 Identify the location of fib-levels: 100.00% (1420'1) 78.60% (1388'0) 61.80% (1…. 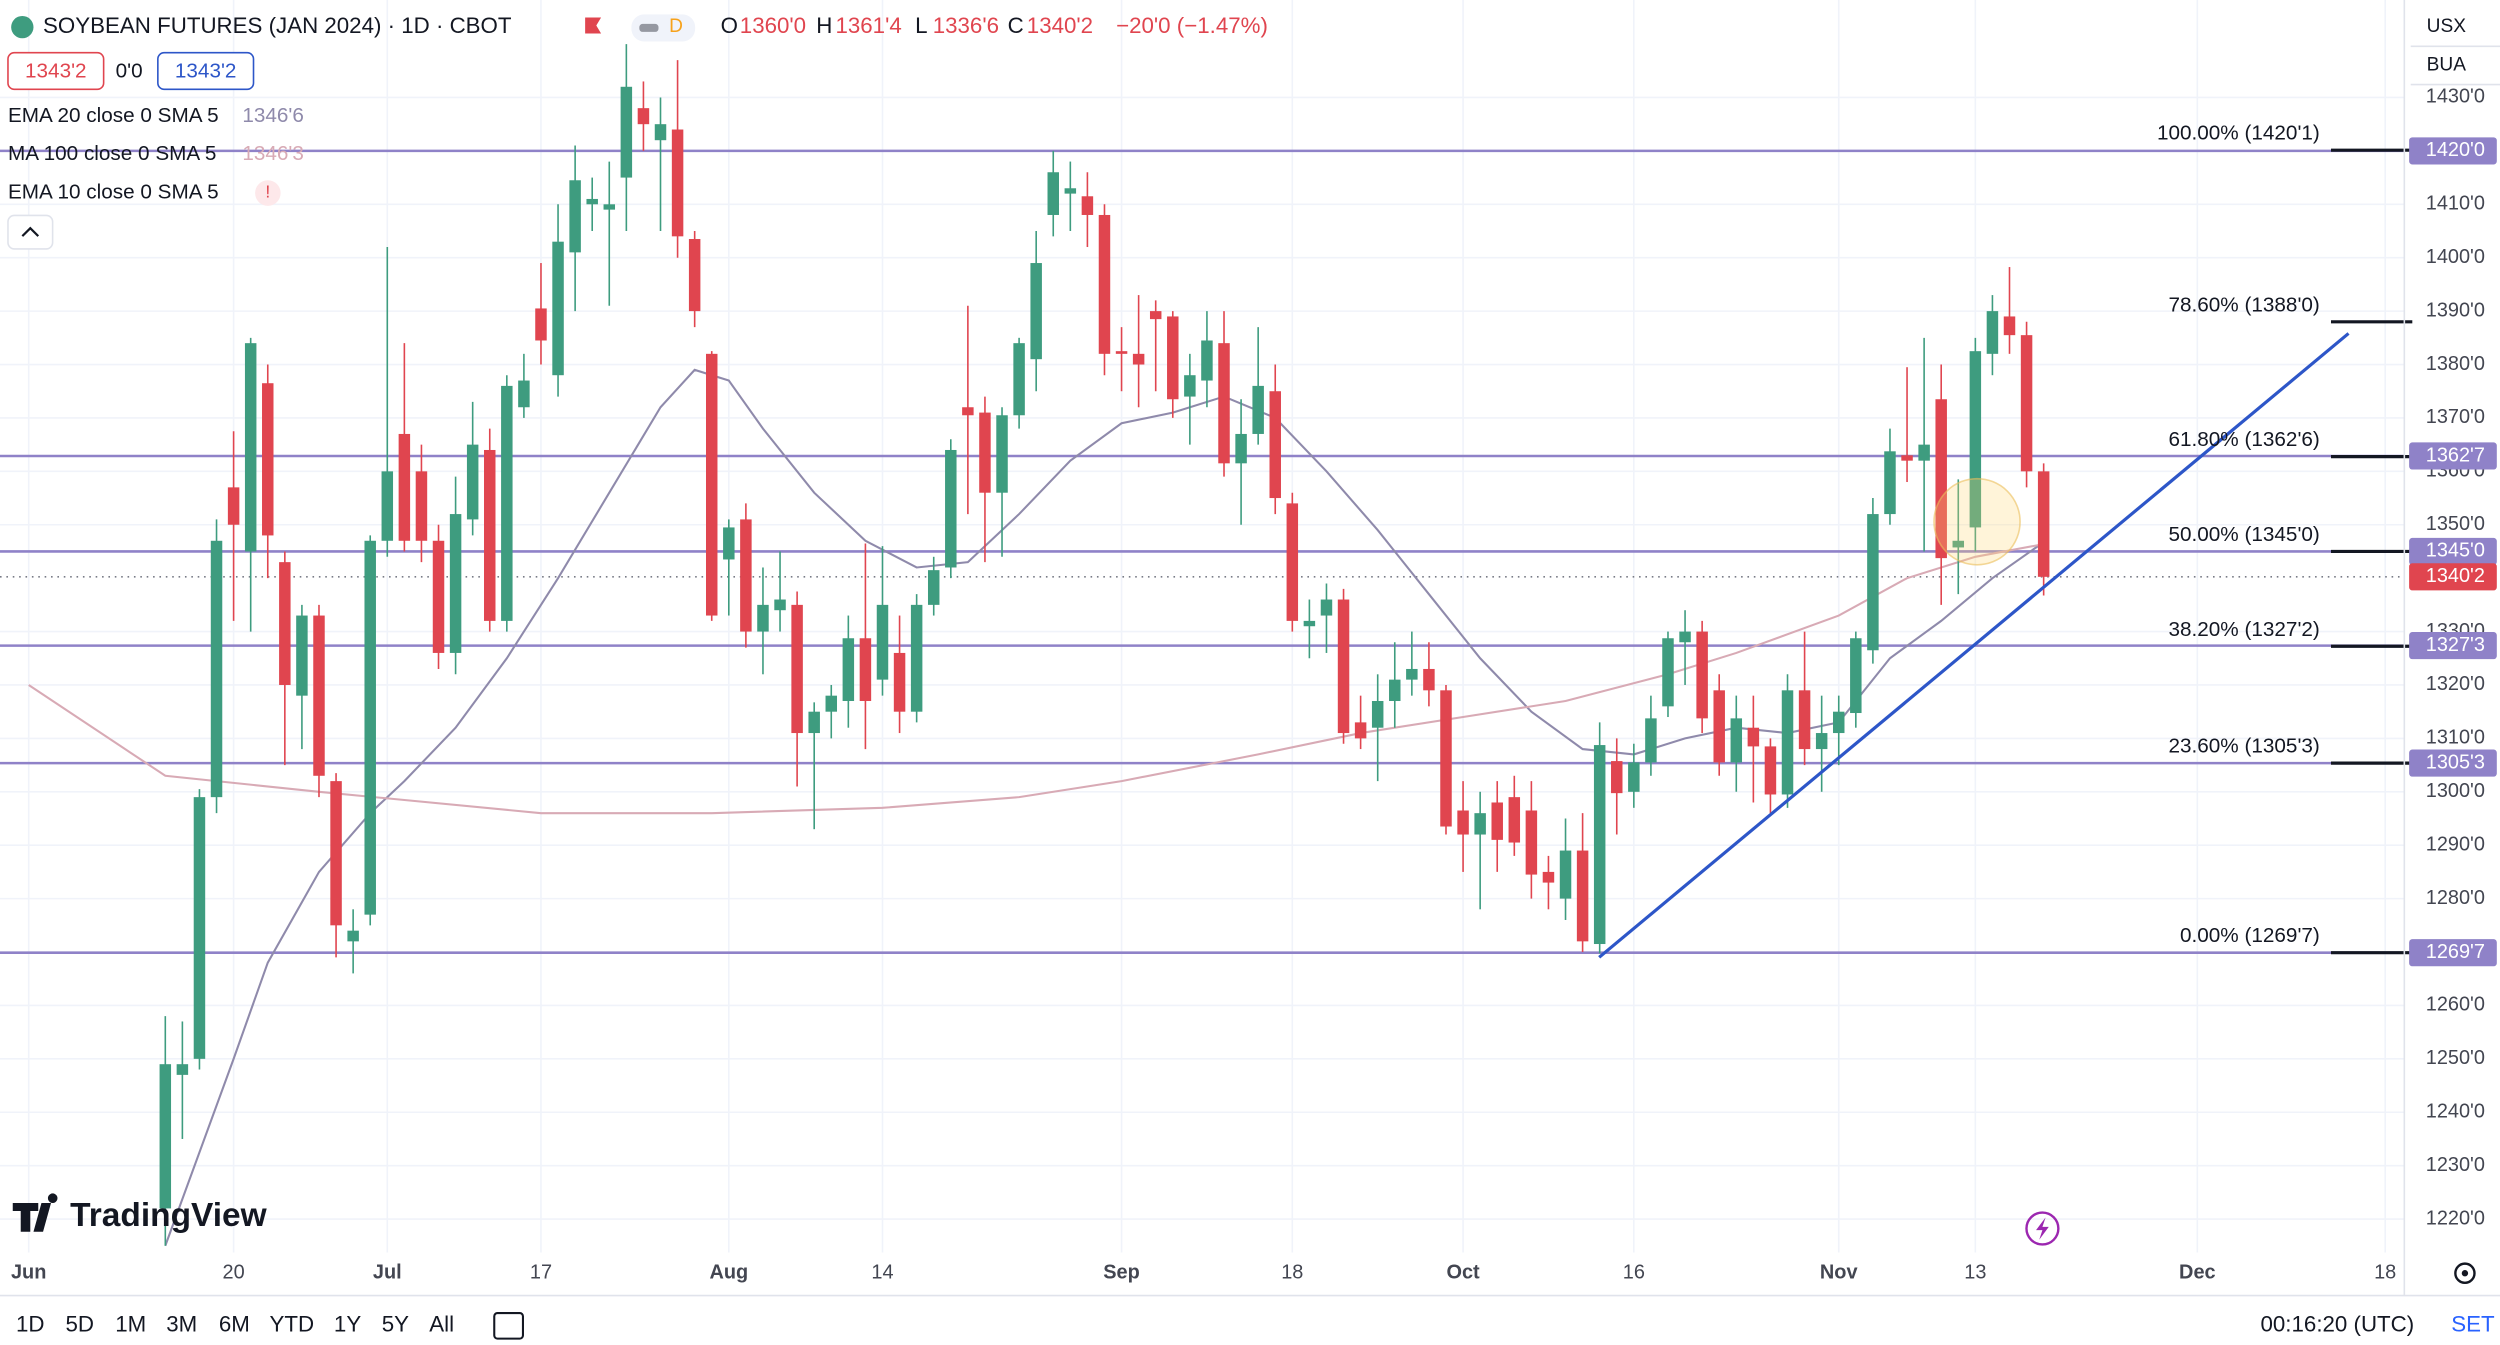
(2285, 538).